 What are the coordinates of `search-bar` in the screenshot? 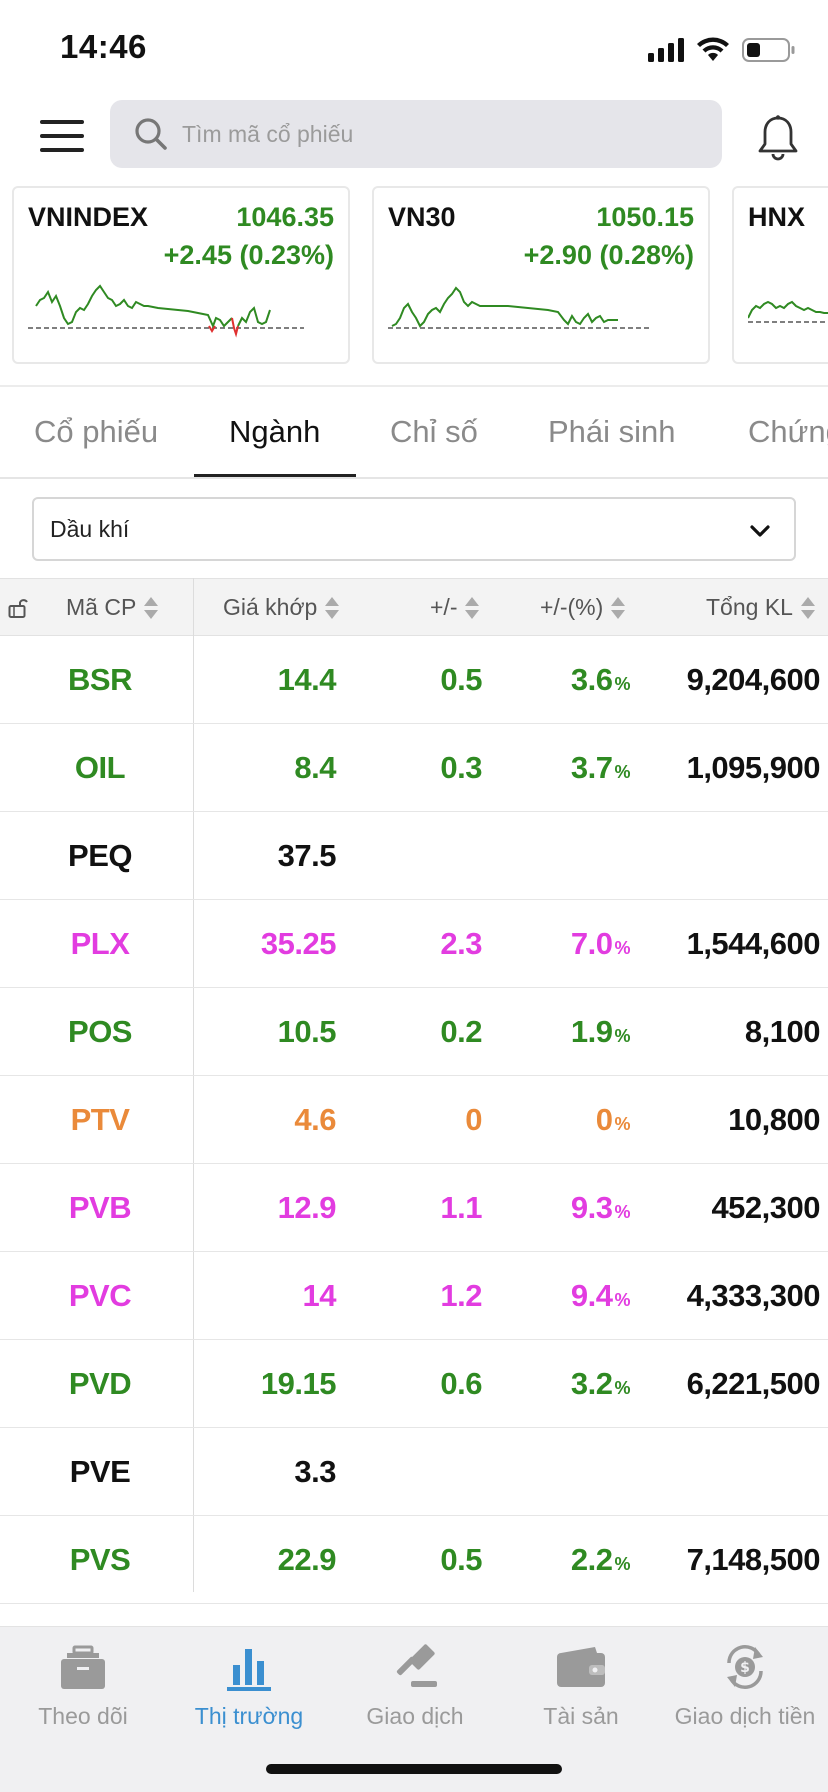 It's located at (416, 134).